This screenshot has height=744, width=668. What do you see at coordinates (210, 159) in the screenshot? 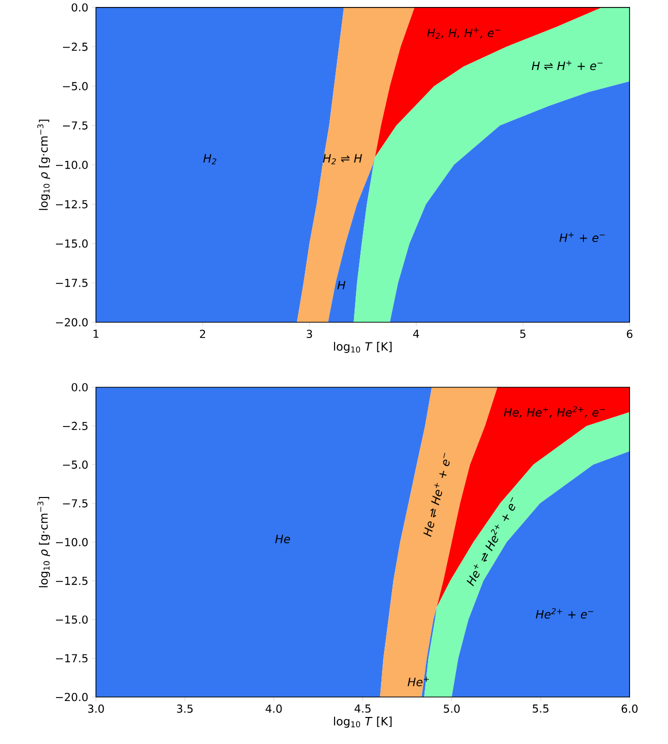
I see `annotation: H$_{2}$` at bounding box center [210, 159].